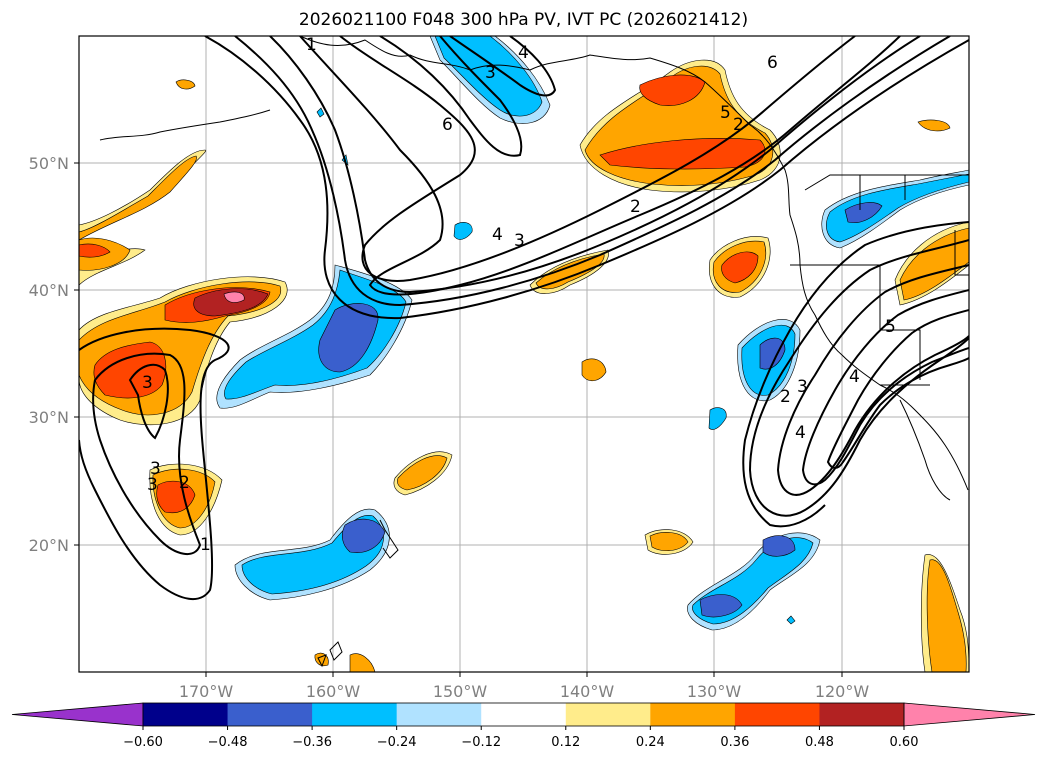 Image resolution: width=1047 pixels, height=765 pixels. I want to click on colorbar-tick-label: 0.36, so click(734, 742).